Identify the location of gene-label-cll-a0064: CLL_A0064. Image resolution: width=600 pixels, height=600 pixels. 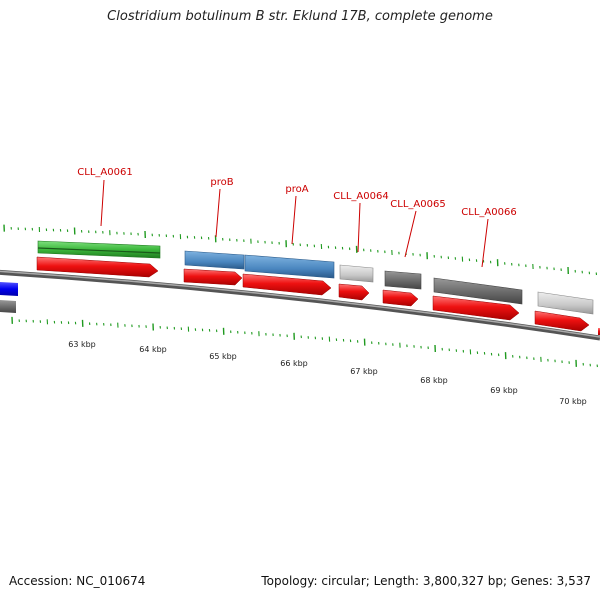
(360, 196).